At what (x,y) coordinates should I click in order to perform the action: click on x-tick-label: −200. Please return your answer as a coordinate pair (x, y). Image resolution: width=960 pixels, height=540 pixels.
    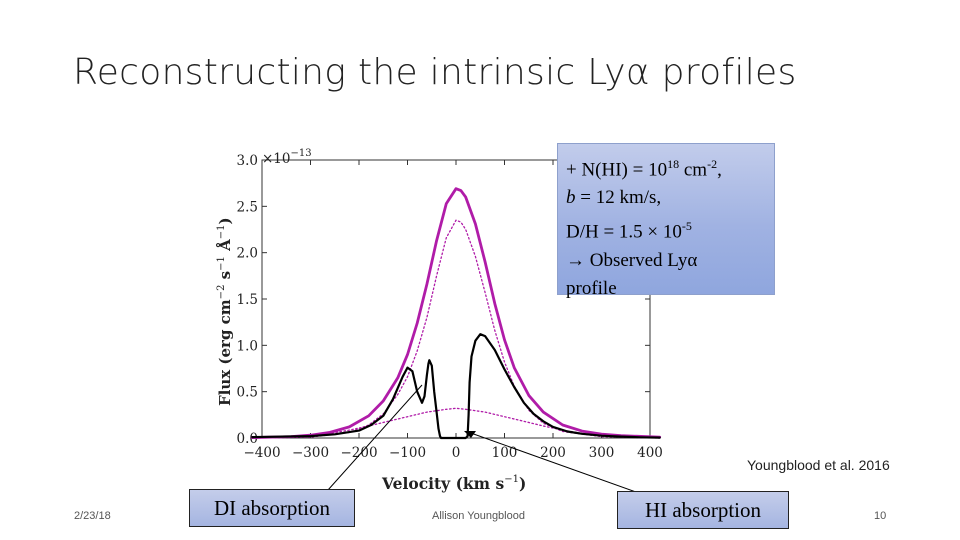
    Looking at the image, I should click on (358, 453).